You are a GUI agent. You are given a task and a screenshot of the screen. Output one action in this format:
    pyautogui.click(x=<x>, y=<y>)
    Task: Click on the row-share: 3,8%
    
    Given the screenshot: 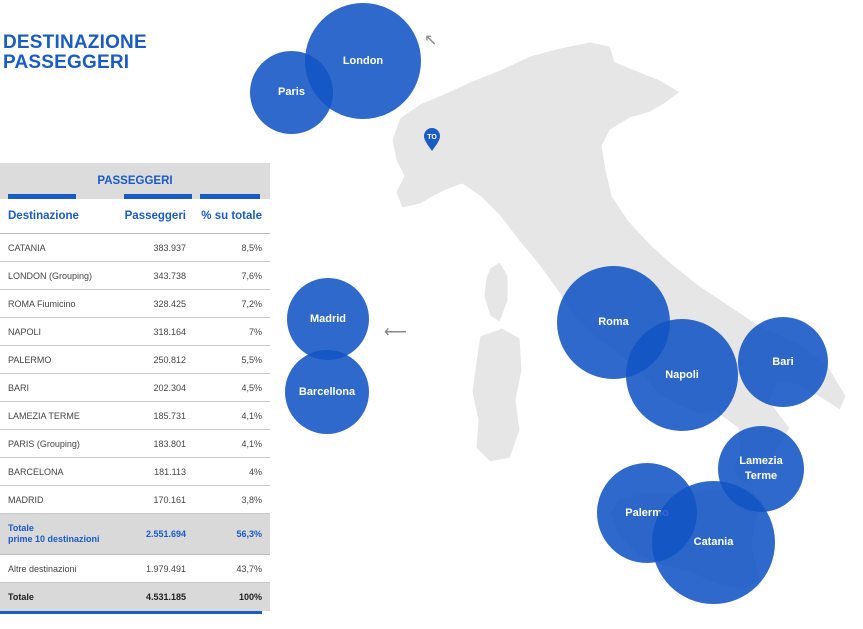 What is the action you would take?
    pyautogui.click(x=251, y=499)
    